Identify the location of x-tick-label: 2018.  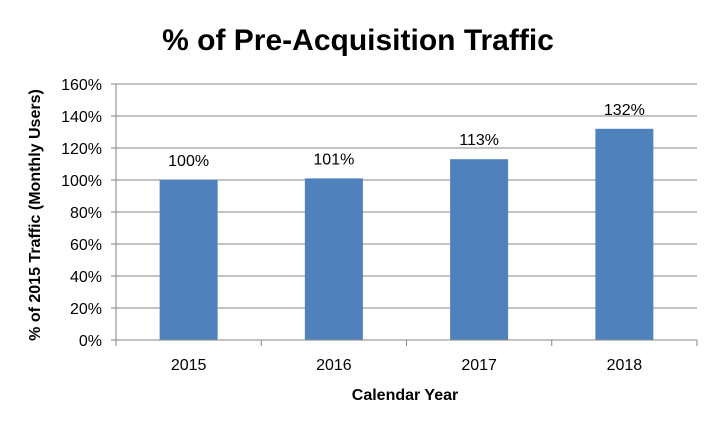
(625, 365).